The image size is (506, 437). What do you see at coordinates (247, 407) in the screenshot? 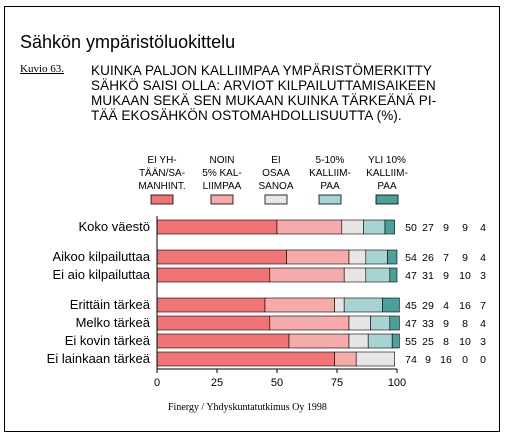
I see `source-note: Finergy / Yhdyskuntatutkimus Oy 1998` at bounding box center [247, 407].